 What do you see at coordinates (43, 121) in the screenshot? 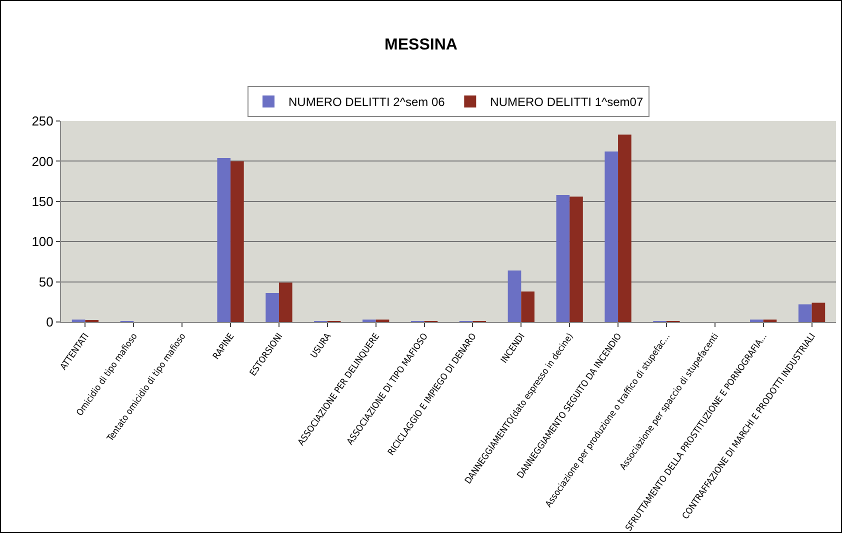
I see `y-tick-label: 250` at bounding box center [43, 121].